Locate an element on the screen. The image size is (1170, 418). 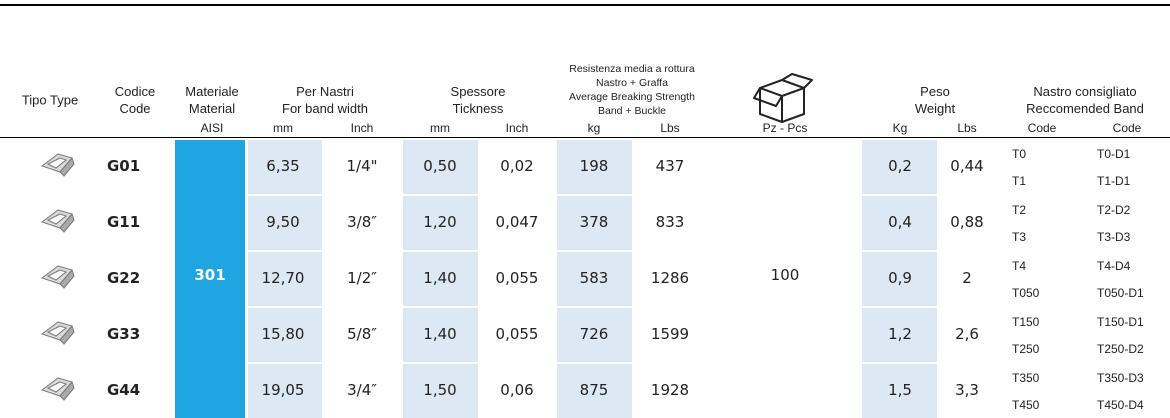
row-value: 0,44 is located at coordinates (967, 166).